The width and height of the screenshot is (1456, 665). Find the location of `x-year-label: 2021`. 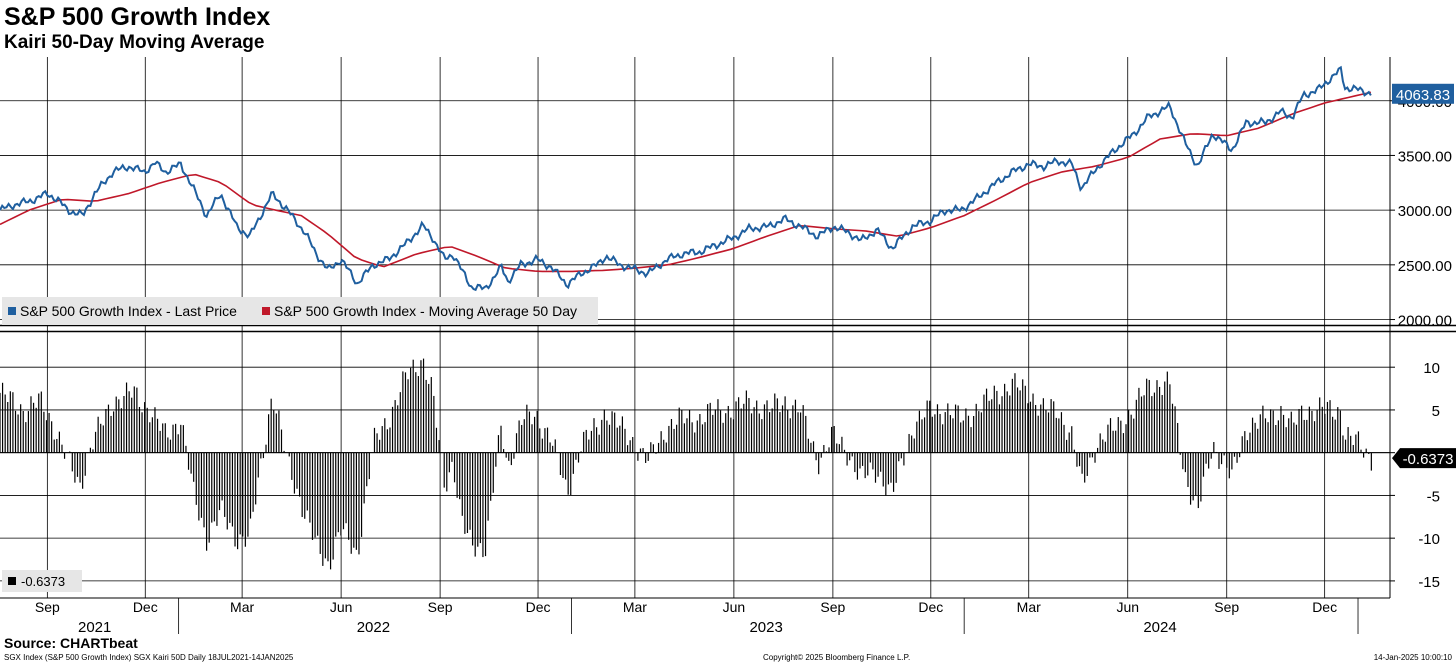

x-year-label: 2021 is located at coordinates (94, 627).